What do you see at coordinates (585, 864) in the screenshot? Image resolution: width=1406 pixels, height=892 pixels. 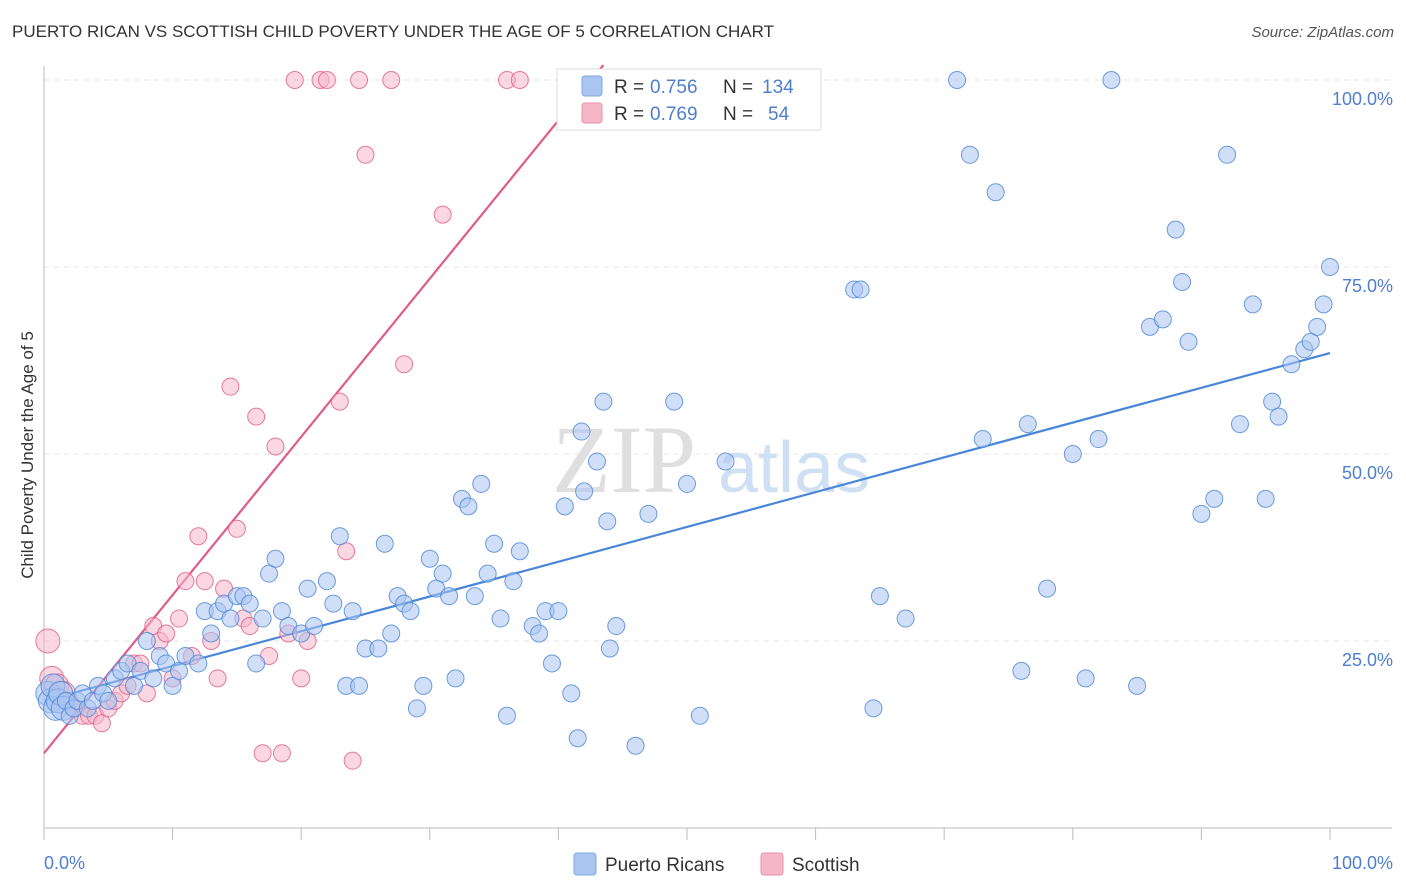 I see `bottom-legend-swatch-puerto-ricans` at bounding box center [585, 864].